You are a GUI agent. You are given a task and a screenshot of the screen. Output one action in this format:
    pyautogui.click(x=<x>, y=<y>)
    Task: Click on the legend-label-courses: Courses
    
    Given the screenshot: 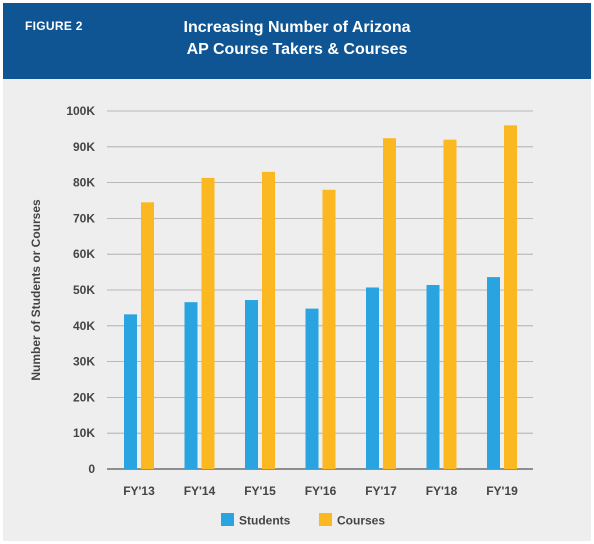 What is the action you would take?
    pyautogui.click(x=361, y=521)
    